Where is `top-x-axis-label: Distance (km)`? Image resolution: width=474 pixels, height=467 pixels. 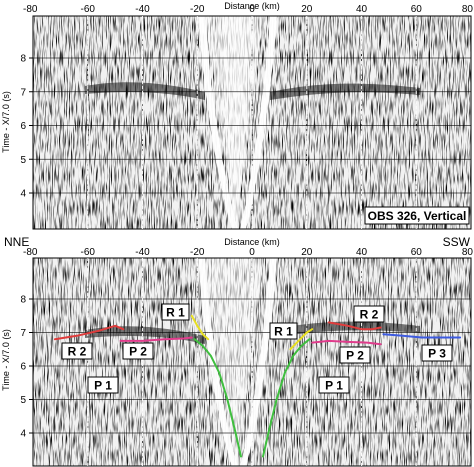 top-x-axis-label: Distance (km) is located at coordinates (252, 6).